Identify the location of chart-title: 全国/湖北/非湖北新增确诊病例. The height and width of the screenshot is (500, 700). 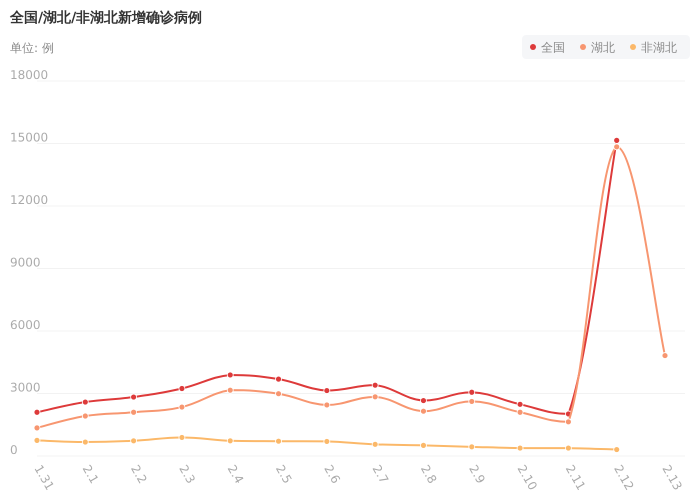
(105, 17).